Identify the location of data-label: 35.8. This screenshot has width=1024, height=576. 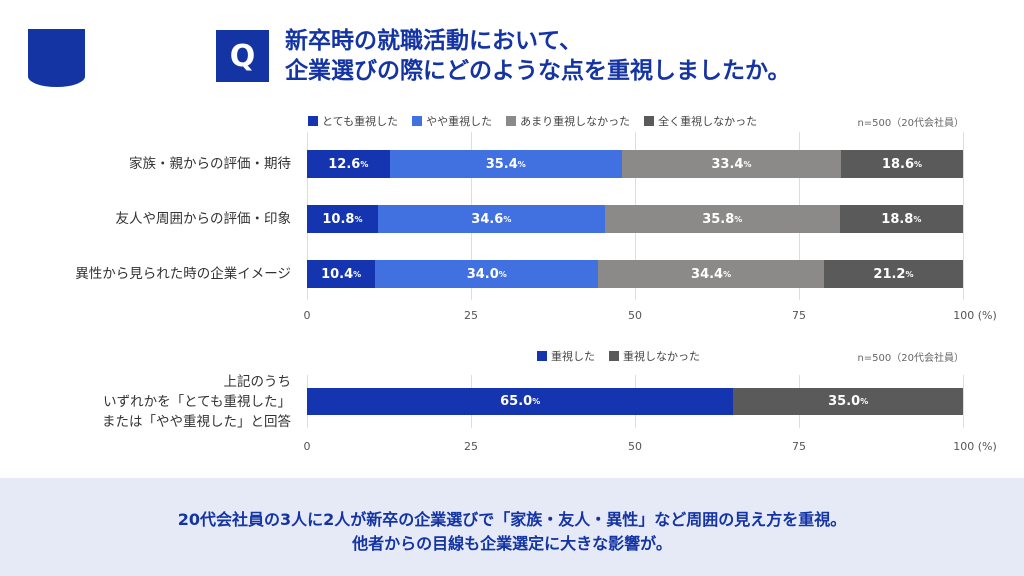
(718, 219).